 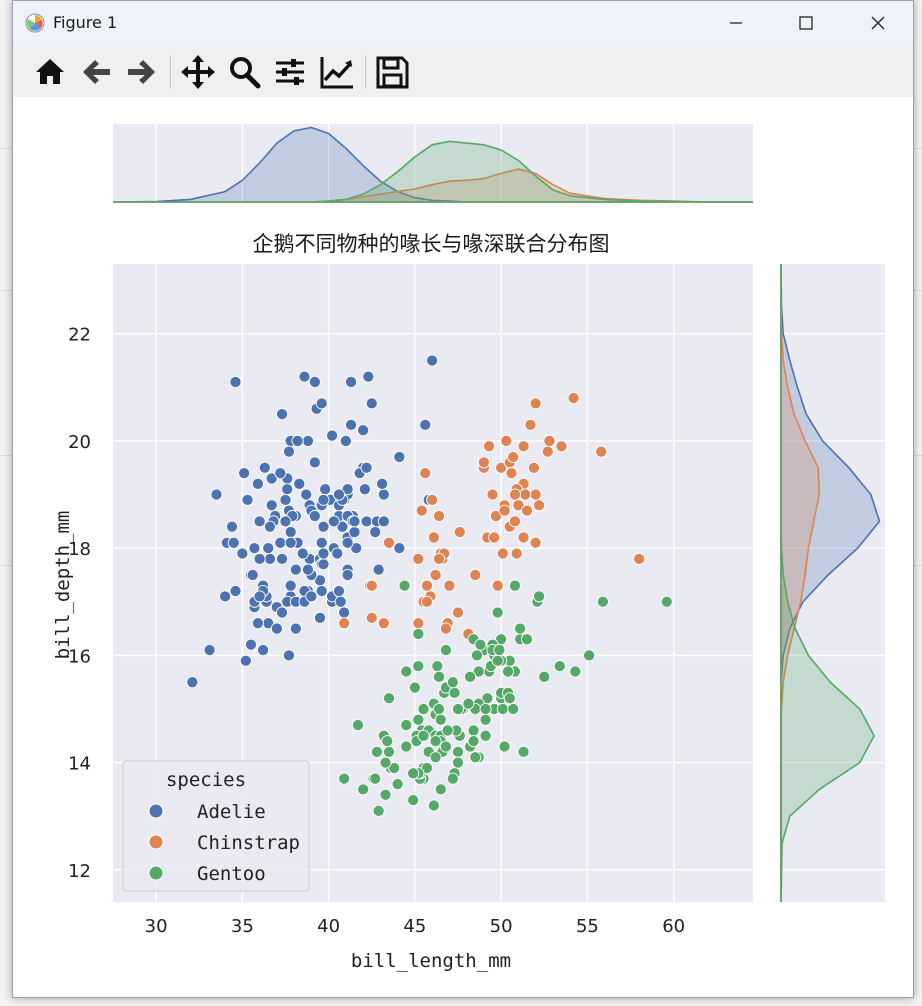 What do you see at coordinates (231, 812) in the screenshot?
I see `legend-label-adelie: Adelie` at bounding box center [231, 812].